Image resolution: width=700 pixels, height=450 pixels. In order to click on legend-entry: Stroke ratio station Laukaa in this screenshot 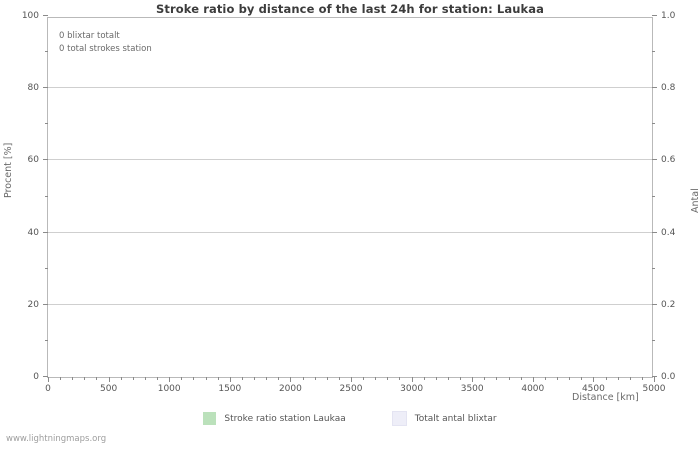, I will do `click(274, 418)`.